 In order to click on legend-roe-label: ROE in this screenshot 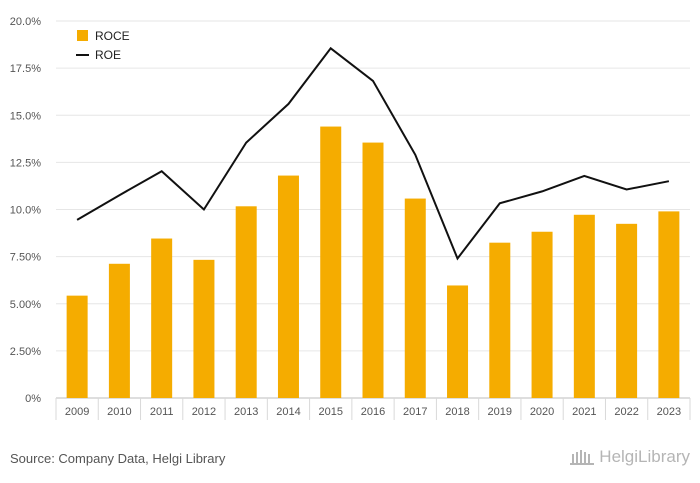, I will do `click(108, 55)`.